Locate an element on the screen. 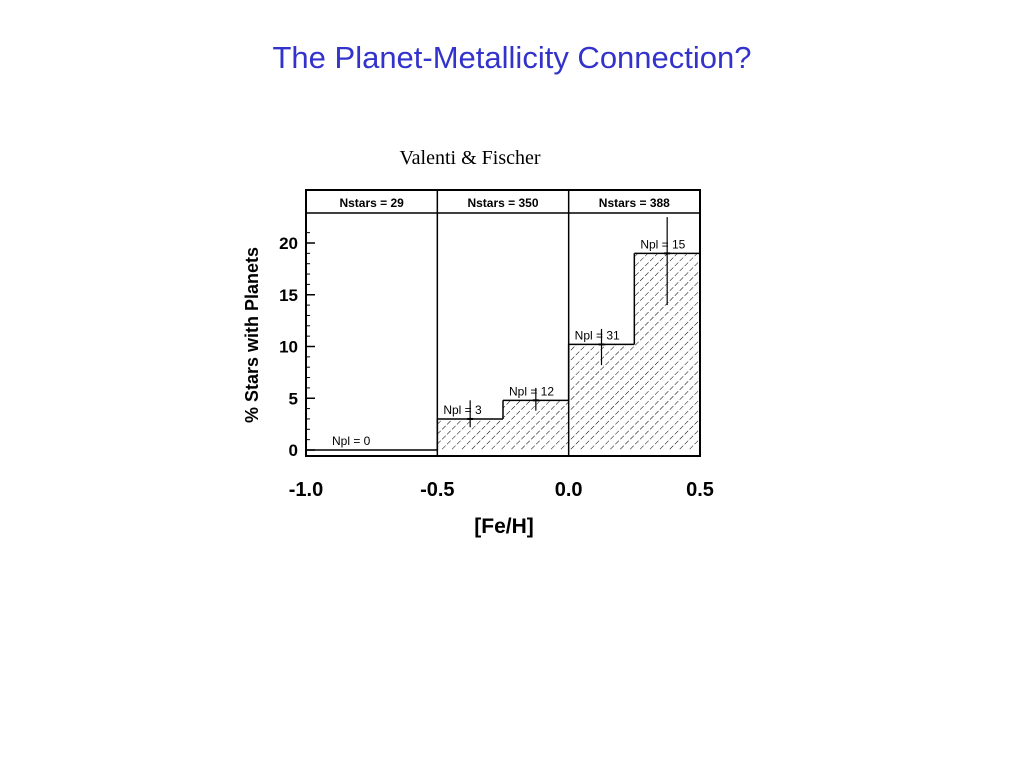 This screenshot has height=768, width=1024. y-axis-label: % Stars with Planets is located at coordinates (252, 335).